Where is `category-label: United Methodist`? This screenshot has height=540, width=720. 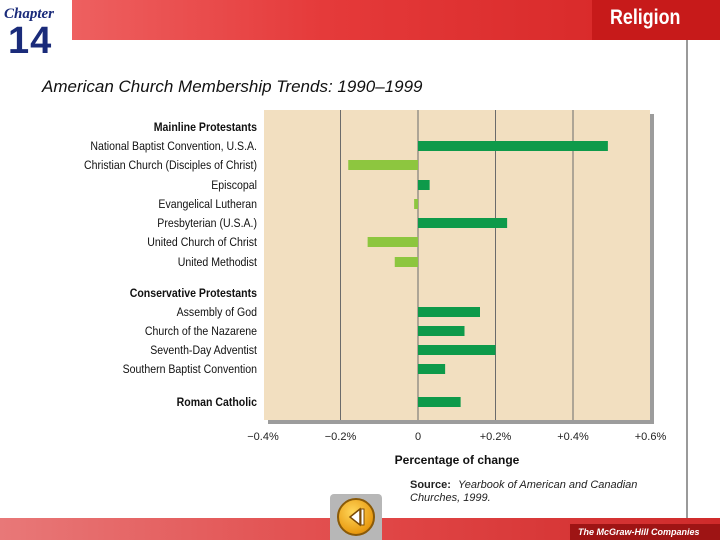 category-label: United Methodist is located at coordinates (218, 262).